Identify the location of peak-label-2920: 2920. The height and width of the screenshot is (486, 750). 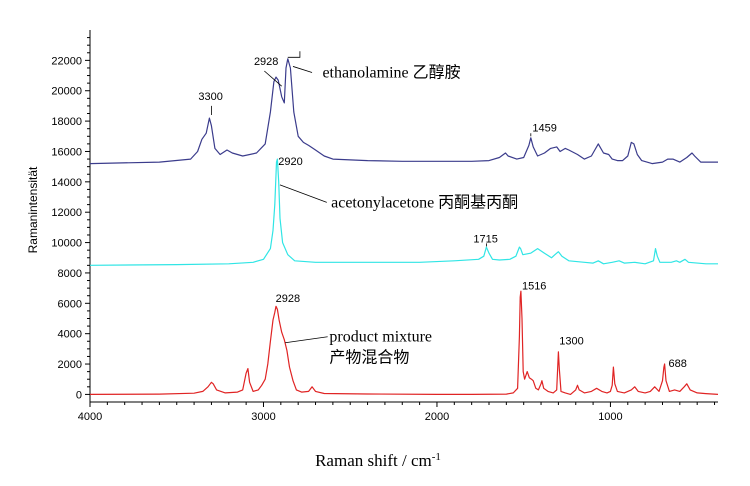
(290, 162).